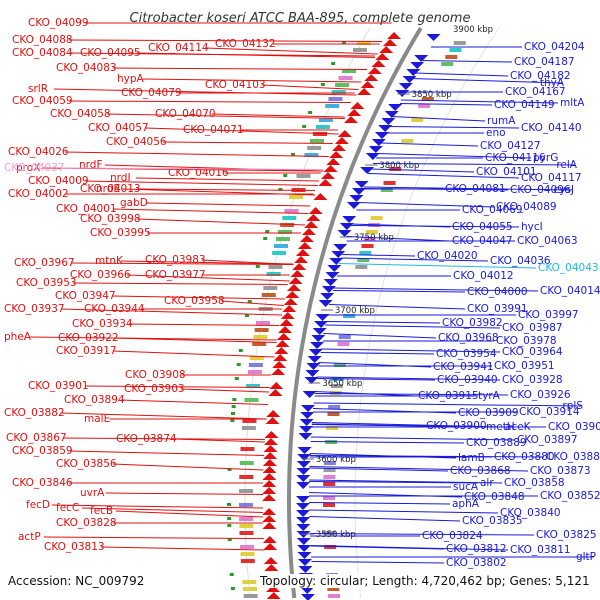  I want to click on gene-label-right: CKO_04055, so click(482, 227).